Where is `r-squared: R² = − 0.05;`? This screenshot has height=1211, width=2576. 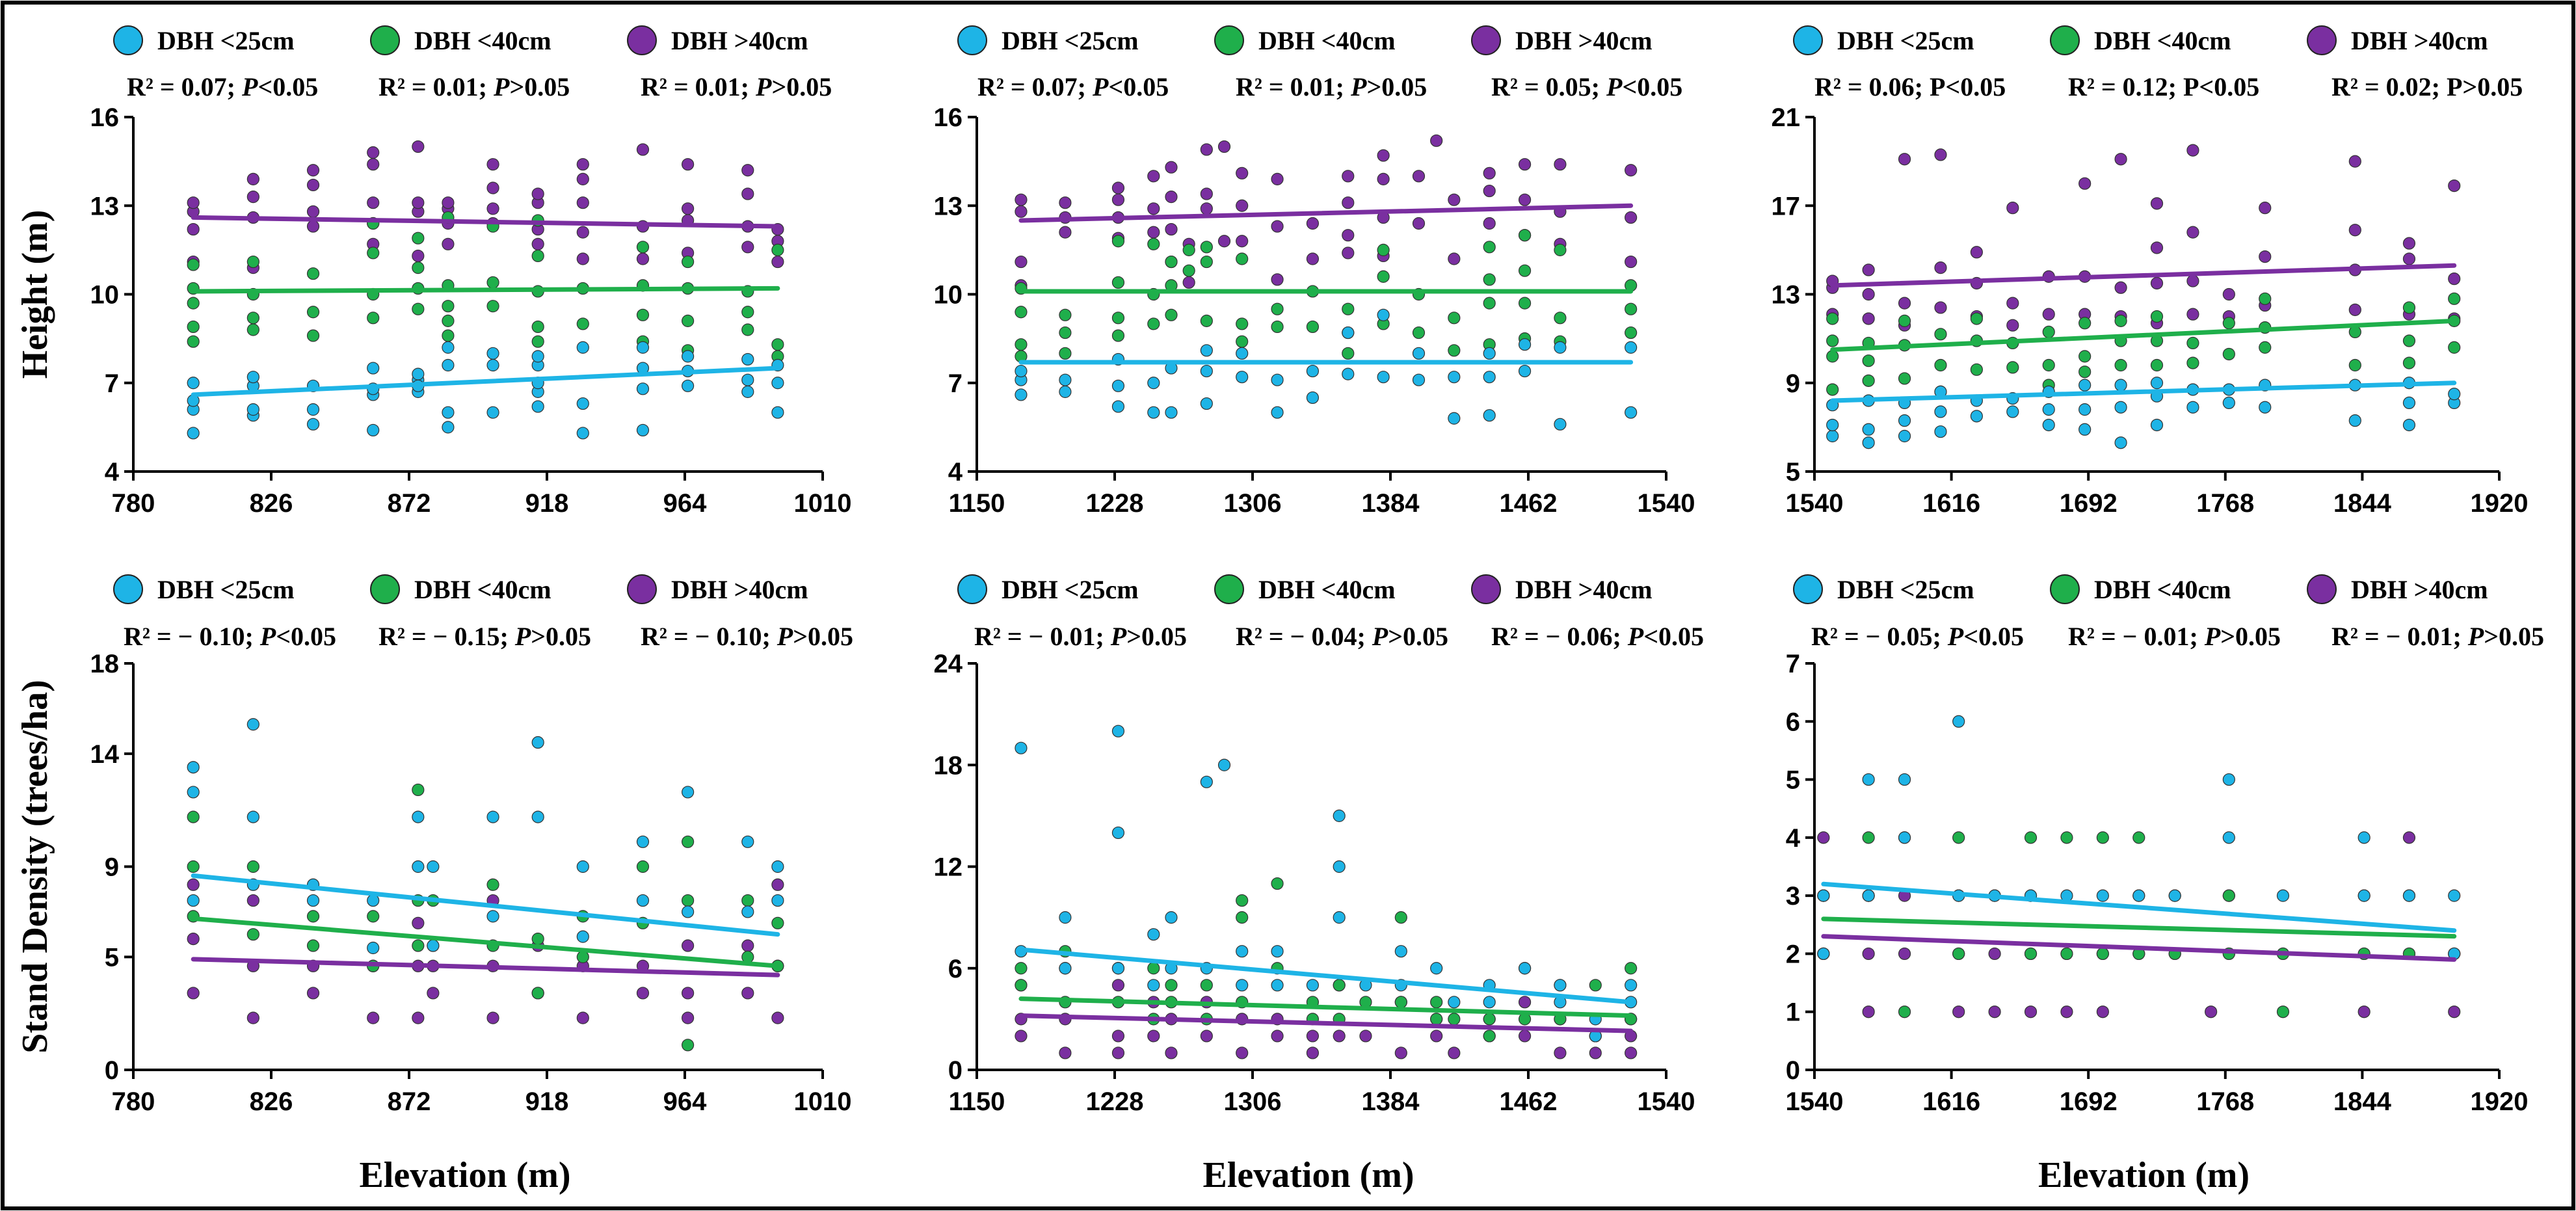
r-squared: R² = − 0.05; is located at coordinates (1880, 636).